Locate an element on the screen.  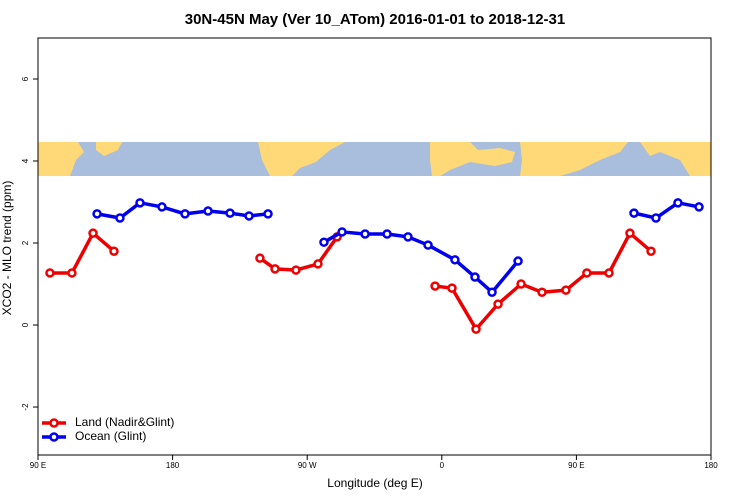
y-axis-label: XCO2 - MLO trend (ppm) is located at coordinates (7, 248).